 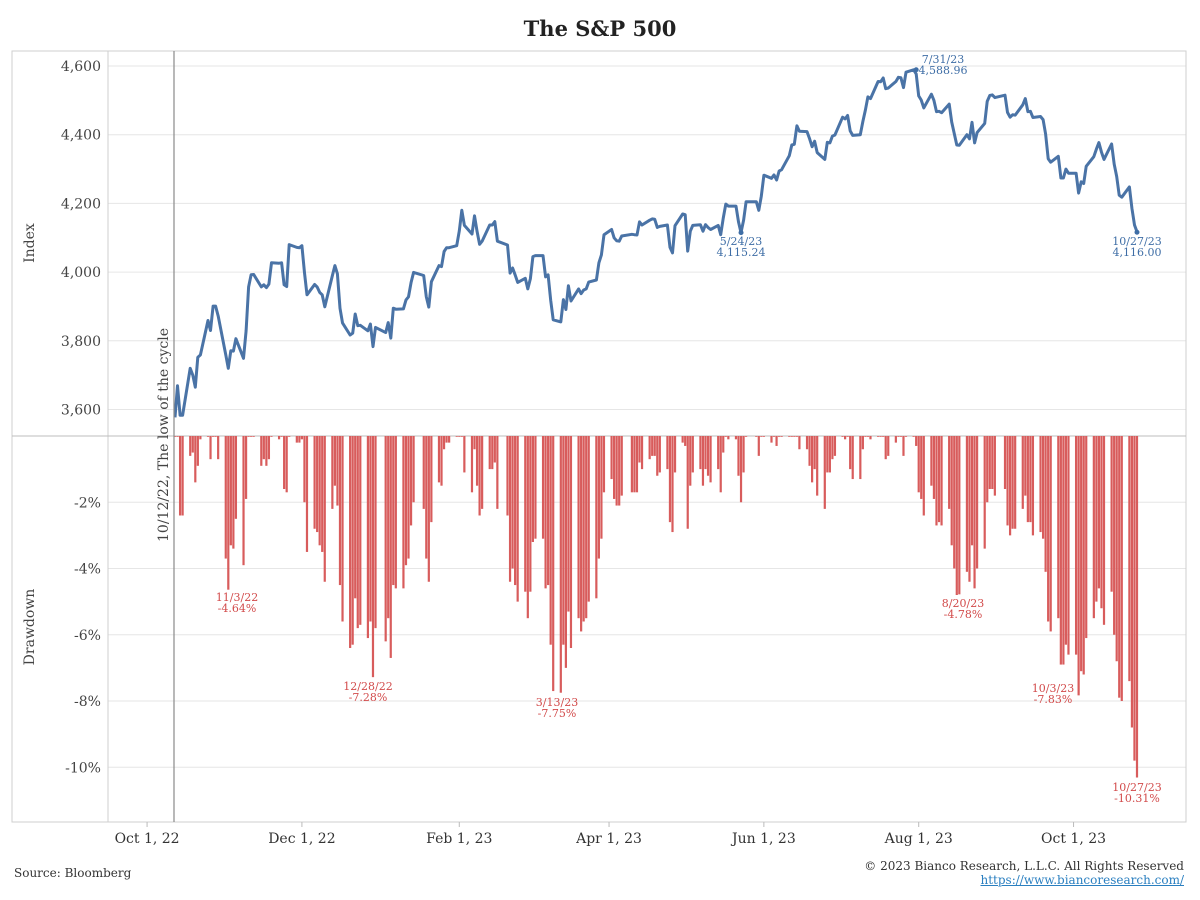 What do you see at coordinates (741, 252) in the screenshot?
I see `annotation-value: 4,115.24` at bounding box center [741, 252].